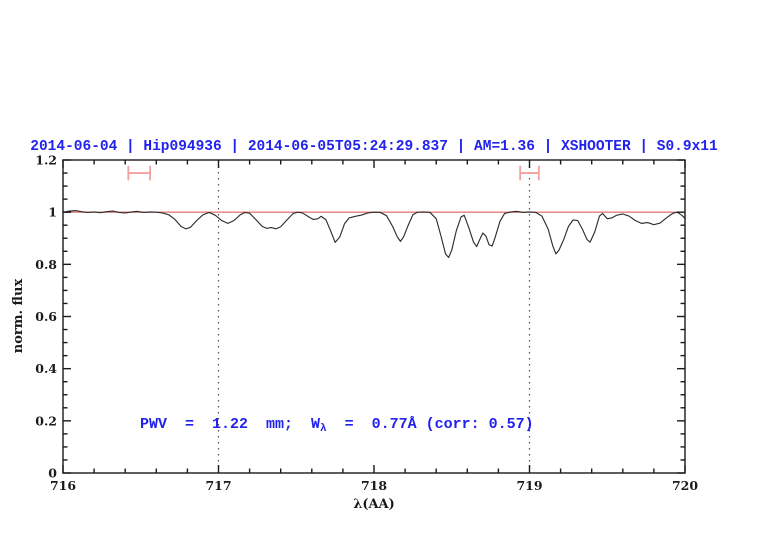 The image size is (782, 542). I want to click on x-tick-label: 719, so click(529, 485).